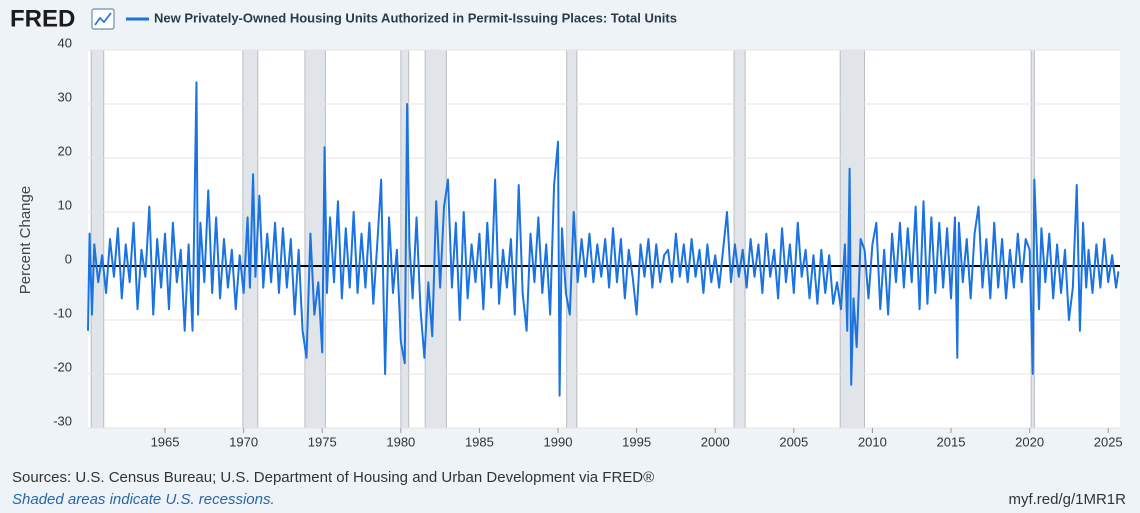 This screenshot has width=1140, height=513. Describe the element at coordinates (322, 441) in the screenshot. I see `x-tick-label: 1975` at that location.